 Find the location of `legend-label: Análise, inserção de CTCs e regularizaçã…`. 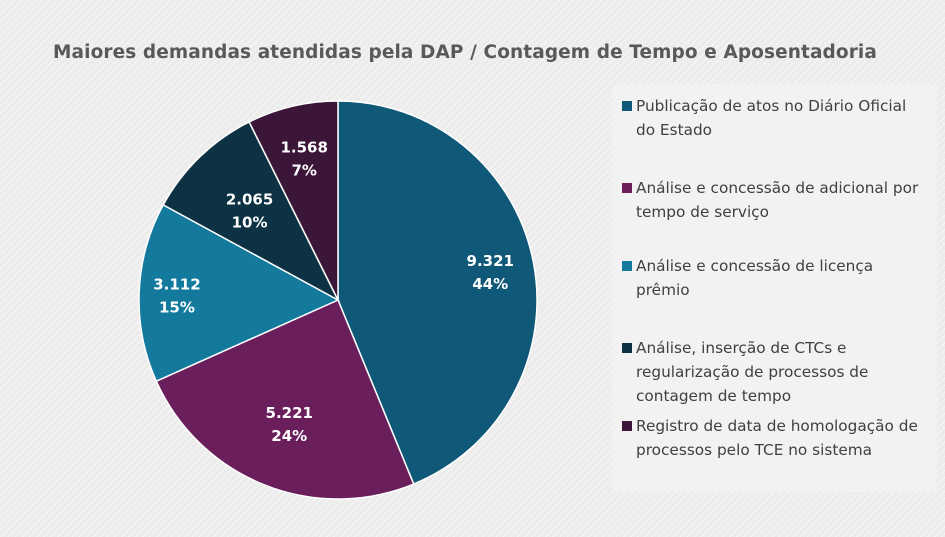

legend-label: Análise, inserção de CTCs e regularizaçã… is located at coordinates (752, 372).